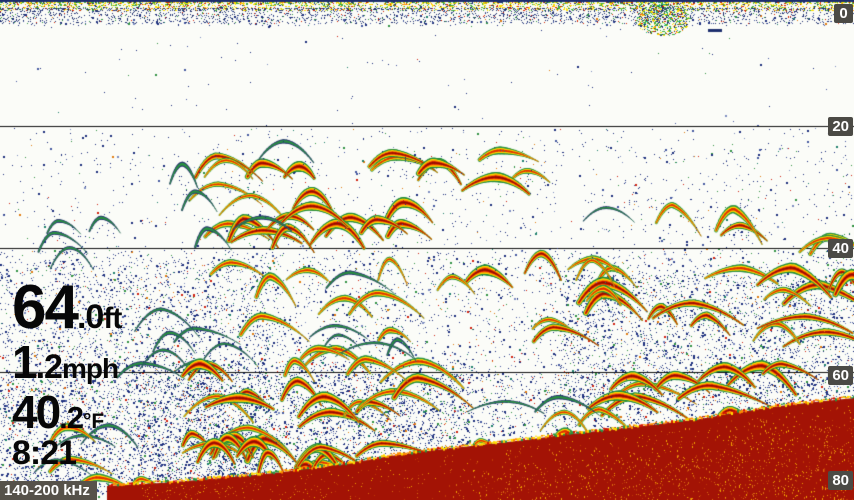  What do you see at coordinates (94, 421) in the screenshot?
I see `temperature-unit: °F` at bounding box center [94, 421].